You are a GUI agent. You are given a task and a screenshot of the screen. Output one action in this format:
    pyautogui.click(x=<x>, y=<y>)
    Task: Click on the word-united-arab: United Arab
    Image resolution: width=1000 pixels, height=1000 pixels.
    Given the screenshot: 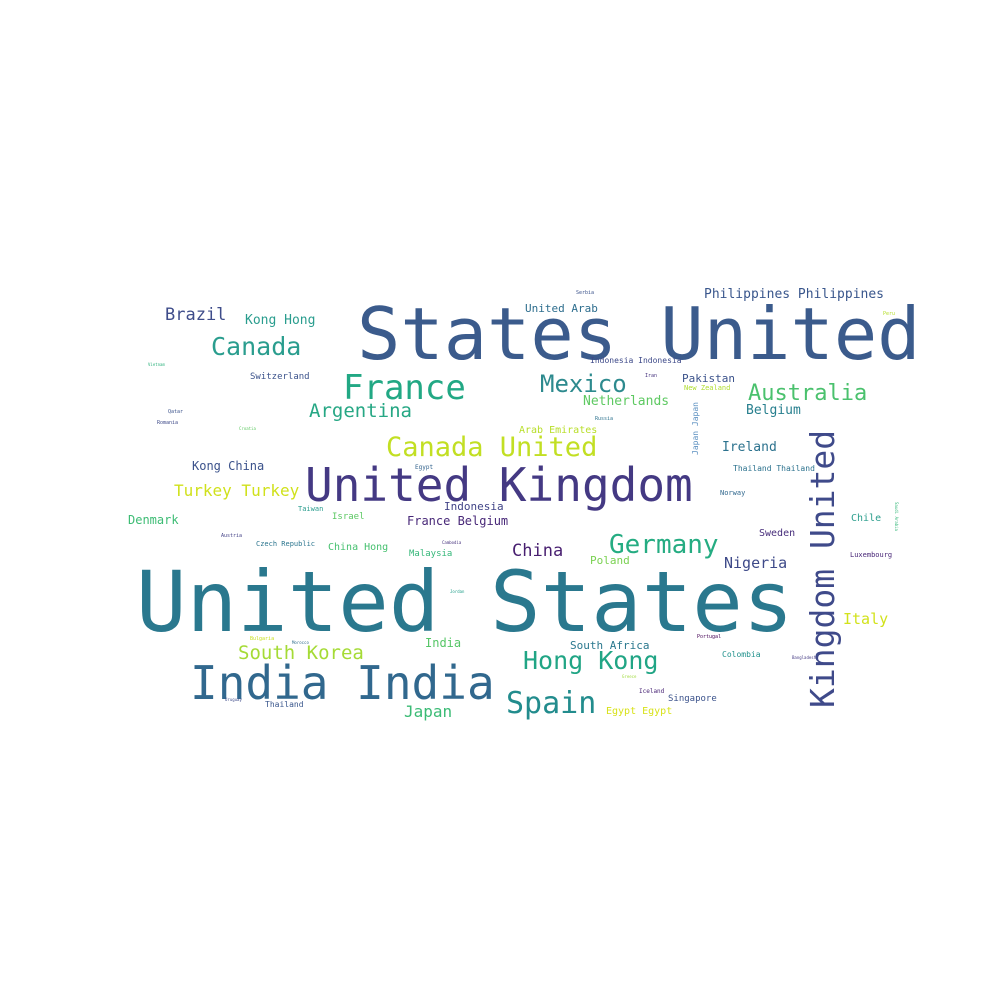 What is the action you would take?
    pyautogui.click(x=561, y=308)
    